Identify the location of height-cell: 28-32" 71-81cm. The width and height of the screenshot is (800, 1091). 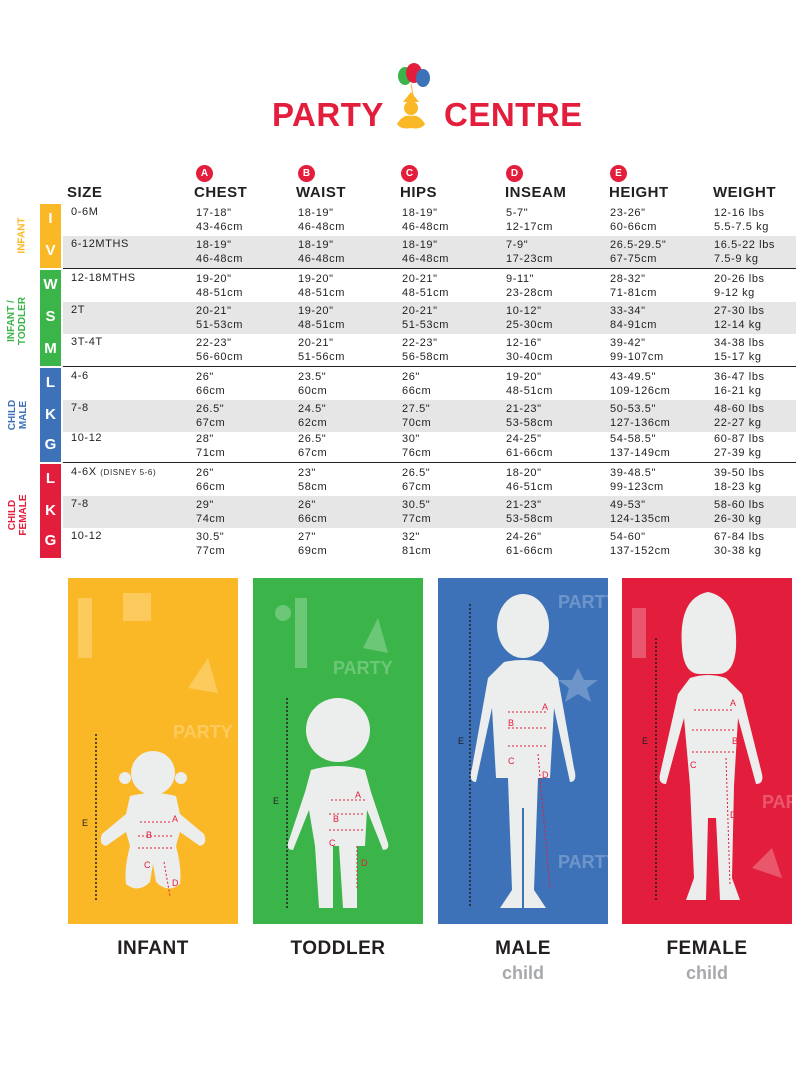
(633, 286).